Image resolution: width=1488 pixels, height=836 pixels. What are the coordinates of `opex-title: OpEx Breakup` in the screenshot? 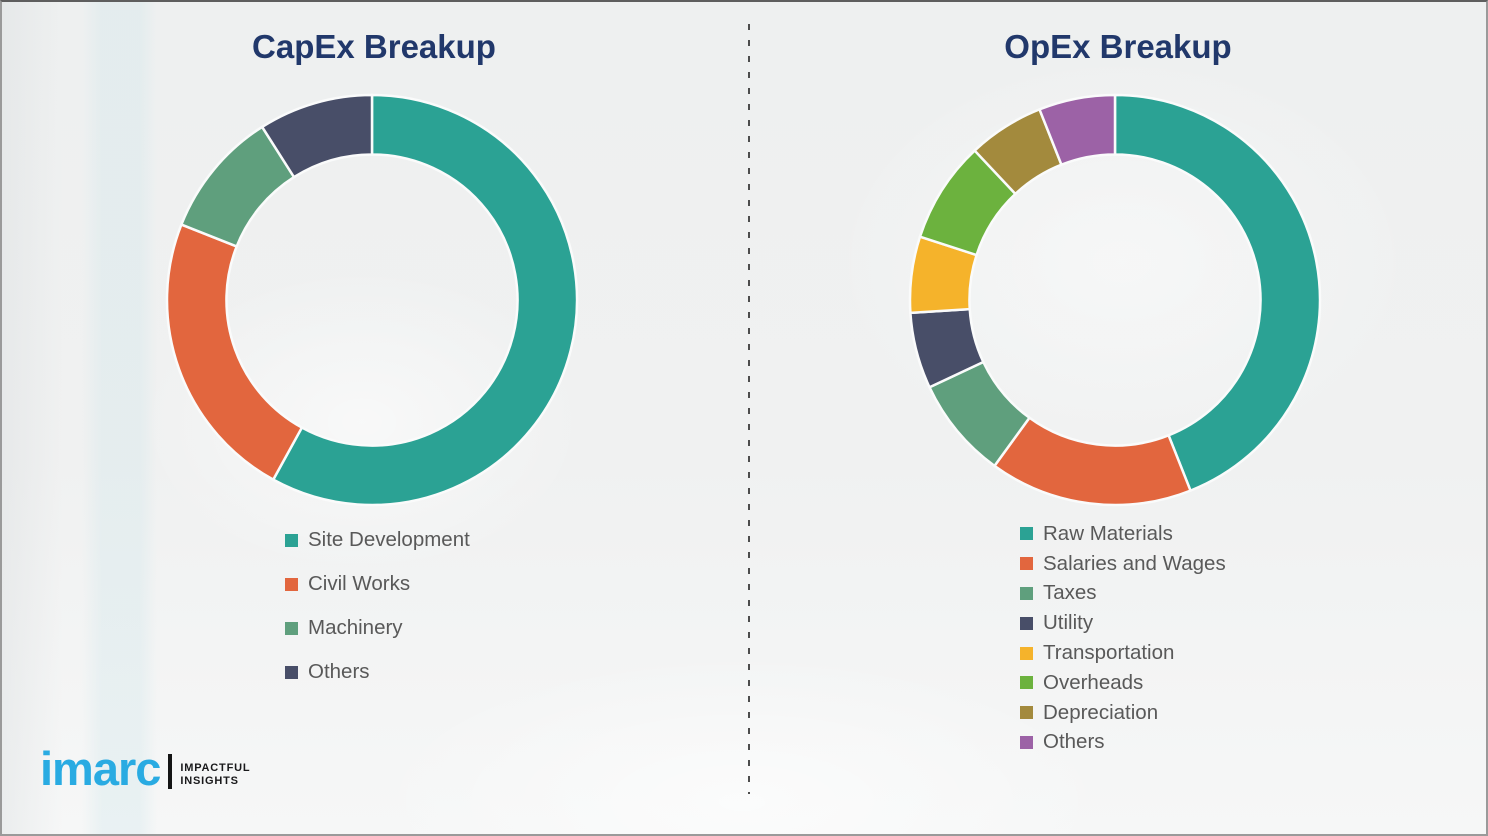 It's located at (1118, 46).